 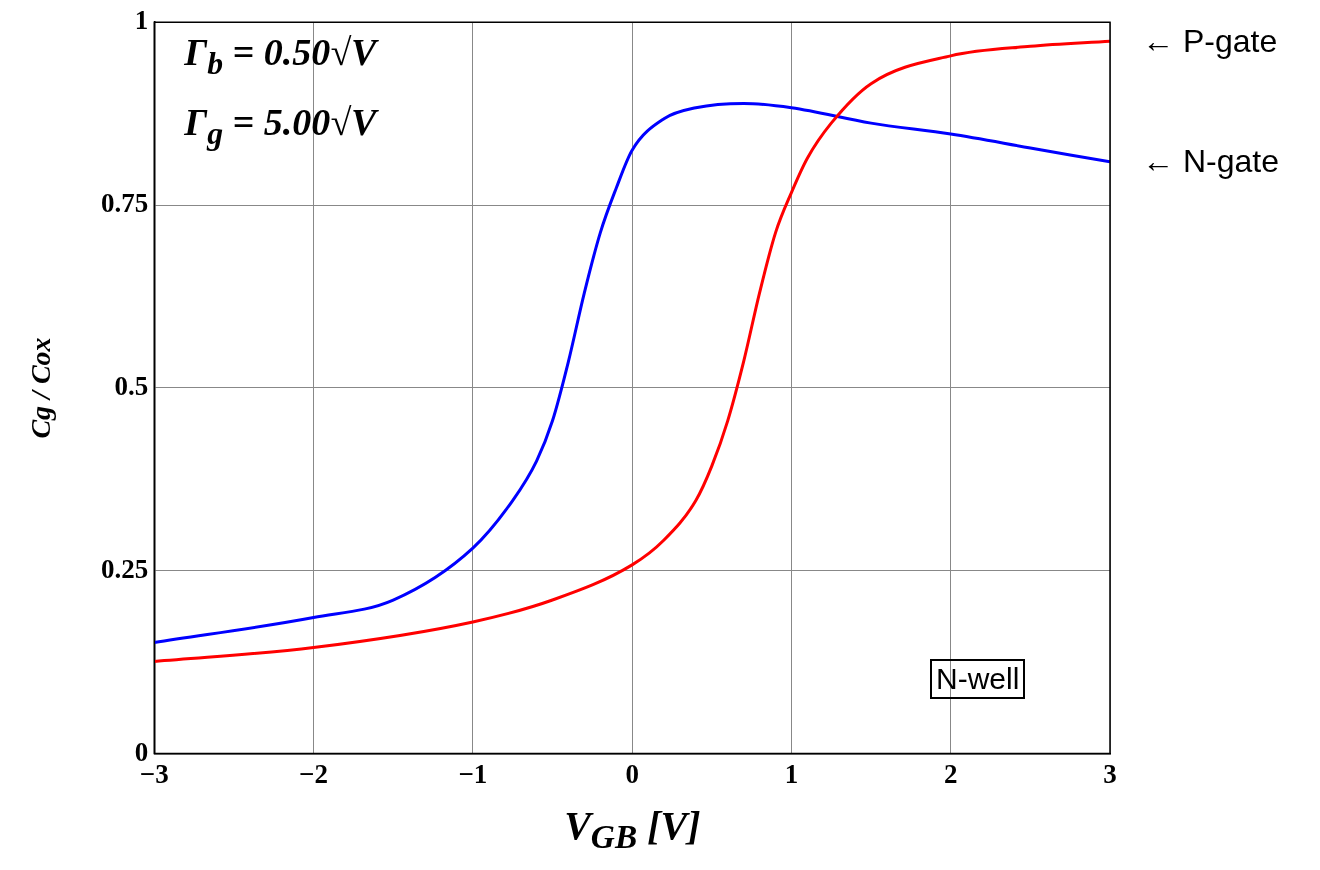 What do you see at coordinates (950, 773) in the screenshot?
I see `x-tick-label: 2` at bounding box center [950, 773].